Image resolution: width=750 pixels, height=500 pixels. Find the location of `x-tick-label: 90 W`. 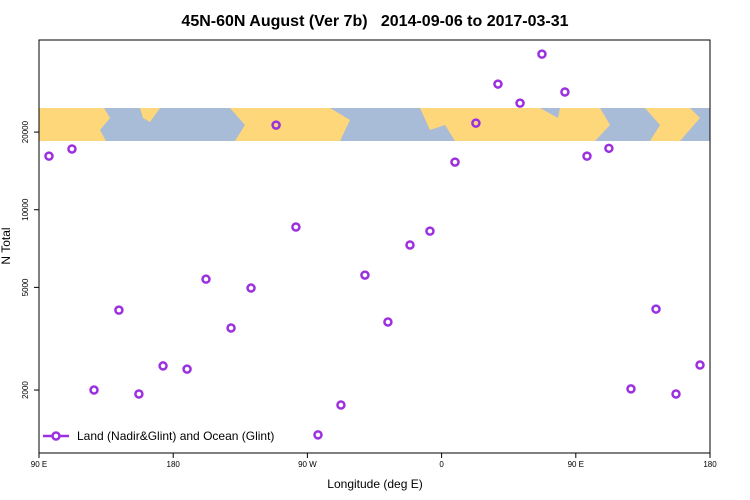

x-tick-label: 90 W is located at coordinates (307, 464).